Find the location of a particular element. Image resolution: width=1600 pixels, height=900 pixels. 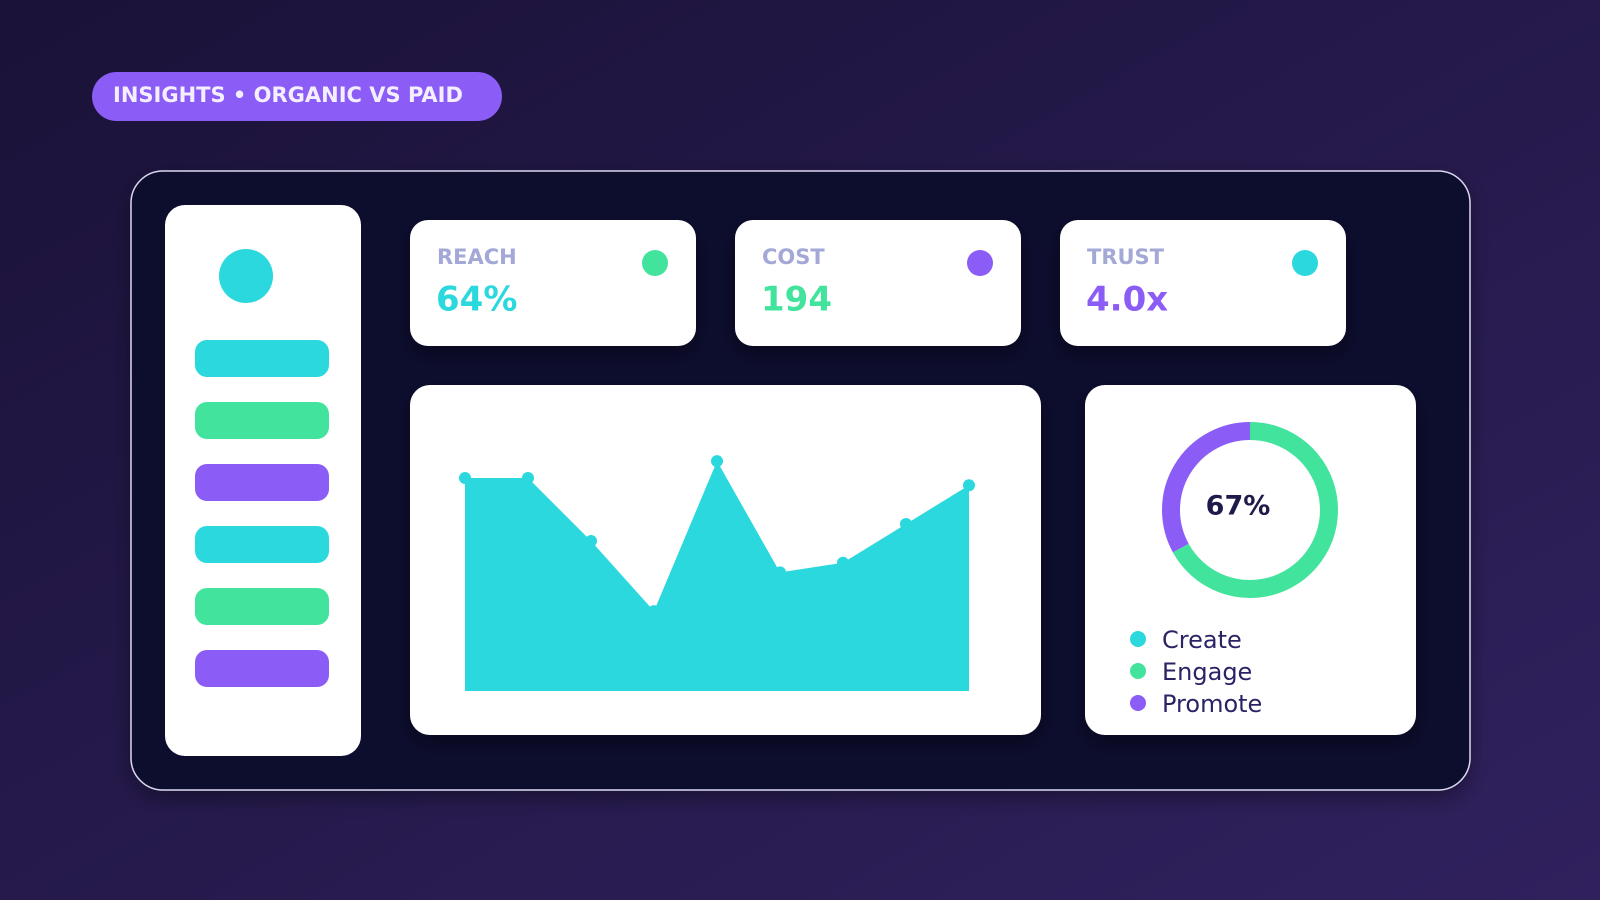

kpi-value: 194 is located at coordinates (796, 300).